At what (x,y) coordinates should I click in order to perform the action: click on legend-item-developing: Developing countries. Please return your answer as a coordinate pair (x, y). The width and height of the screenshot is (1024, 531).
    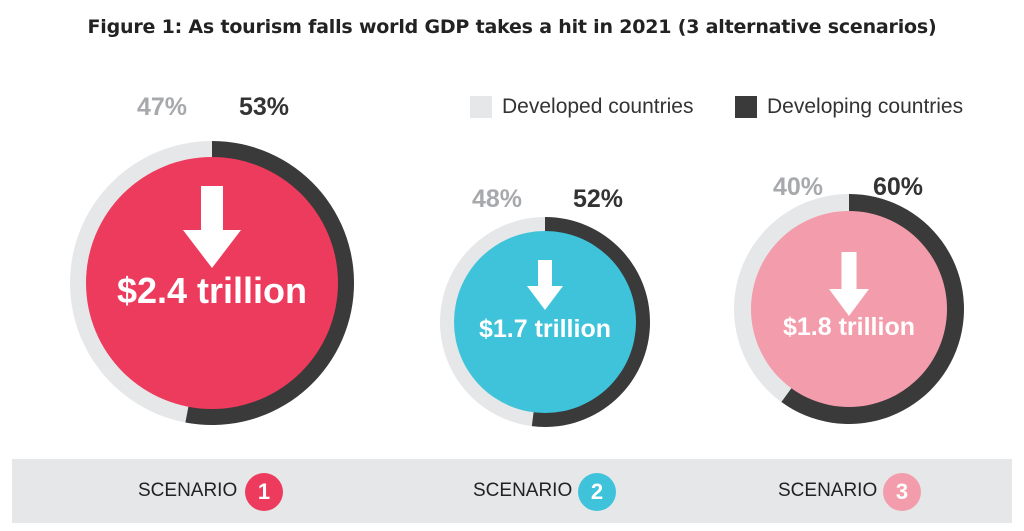
    Looking at the image, I should click on (849, 107).